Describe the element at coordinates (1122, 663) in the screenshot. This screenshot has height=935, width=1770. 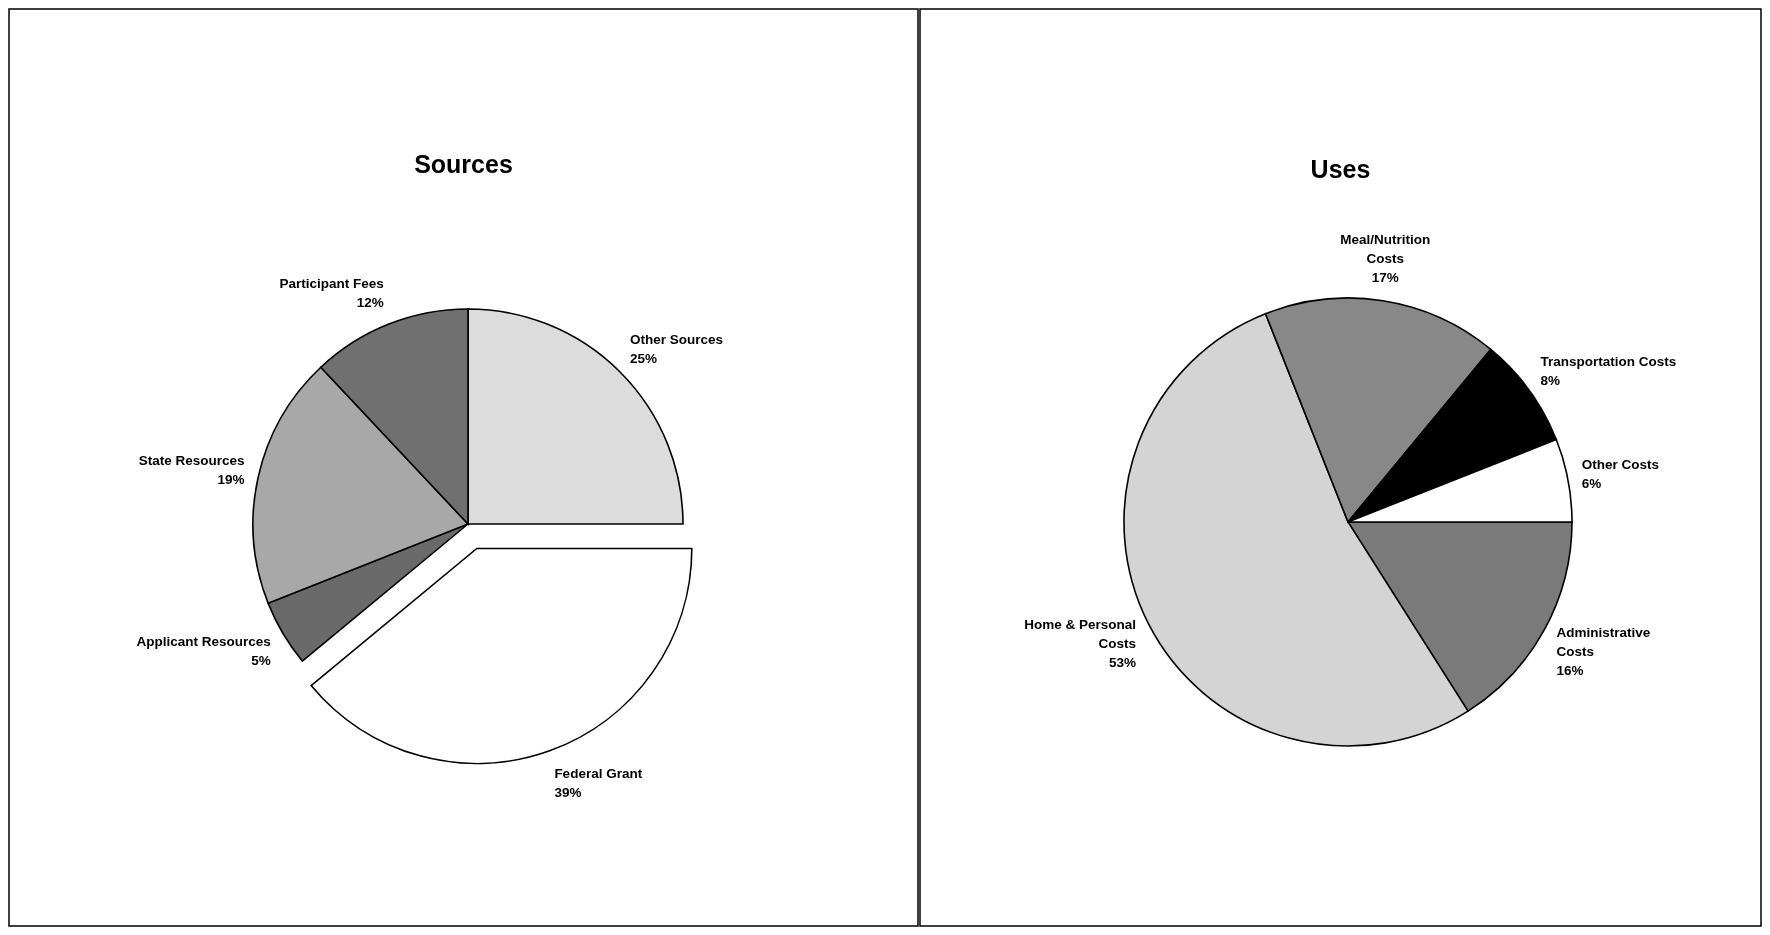
I see `data-label: 53%` at that location.